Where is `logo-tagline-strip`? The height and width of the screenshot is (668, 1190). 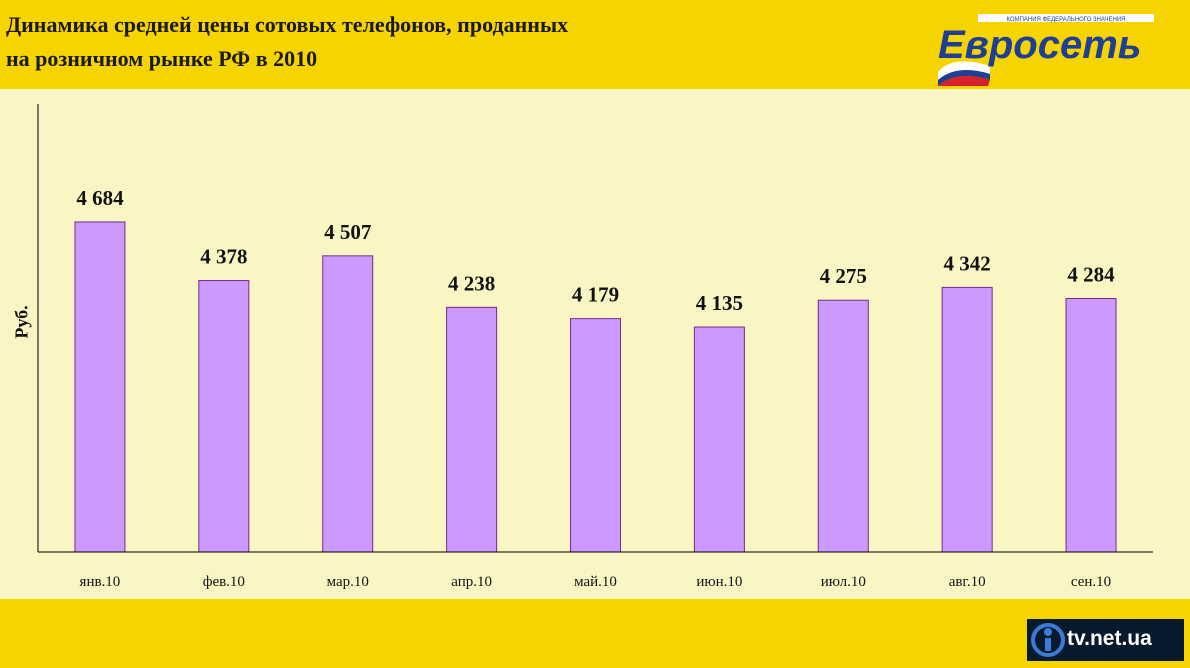 logo-tagline-strip is located at coordinates (1066, 18).